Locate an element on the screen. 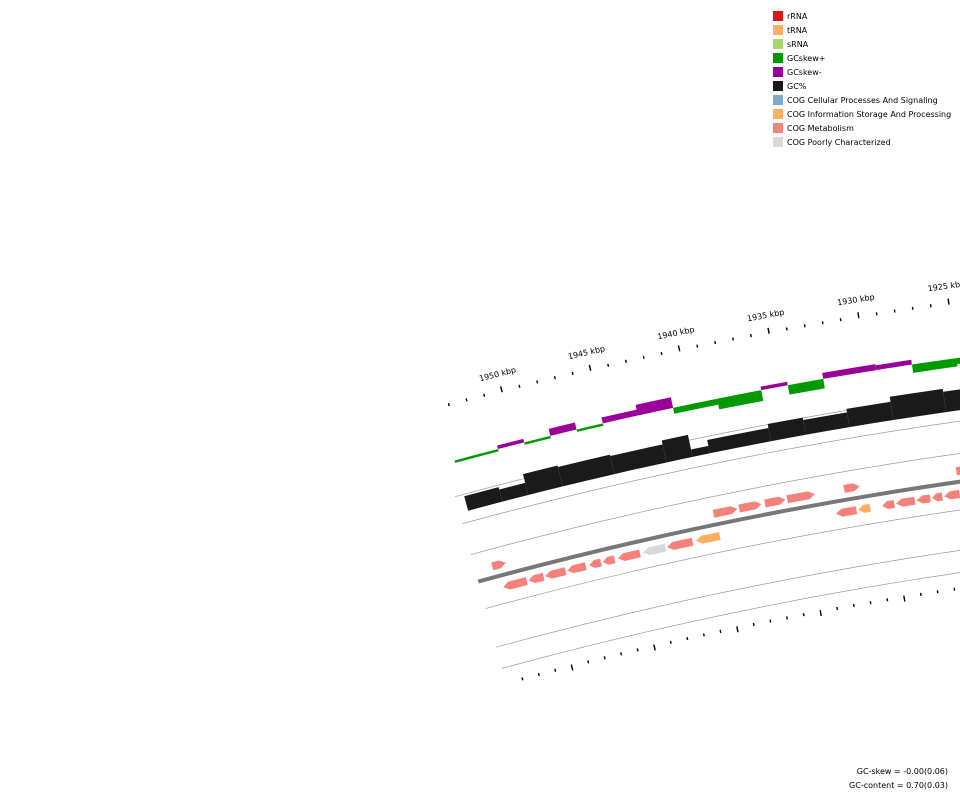  ruler-label: 1935 kbp is located at coordinates (765, 316).